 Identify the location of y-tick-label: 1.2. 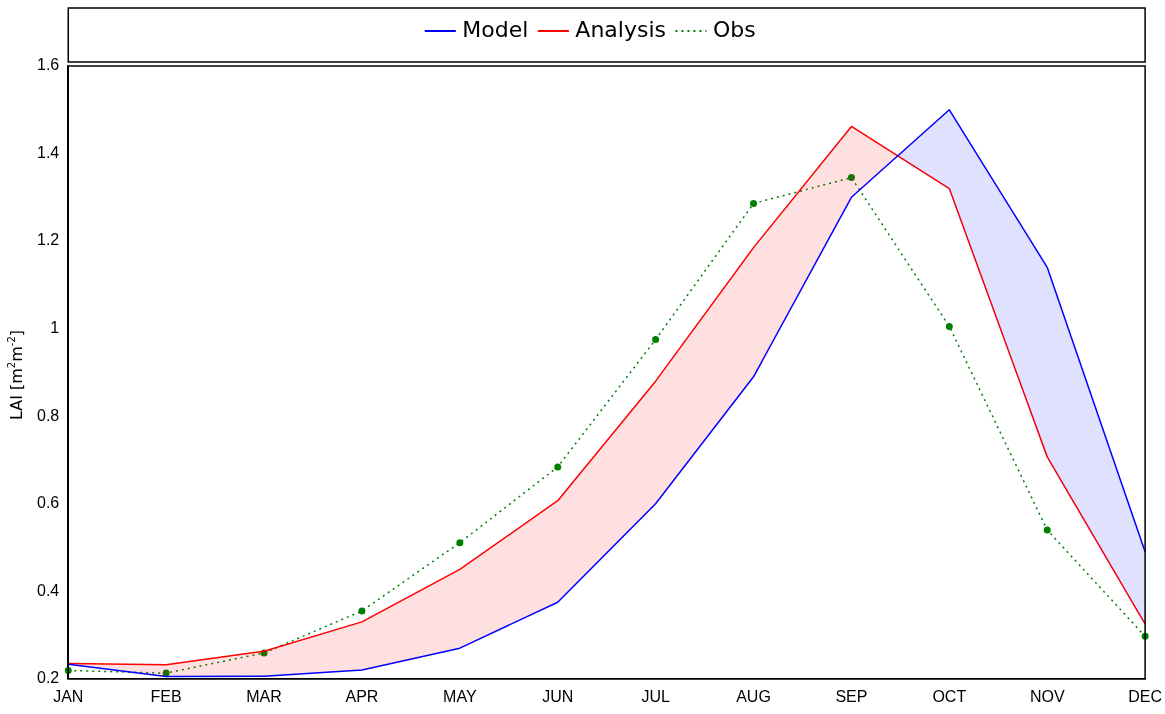
(48, 240).